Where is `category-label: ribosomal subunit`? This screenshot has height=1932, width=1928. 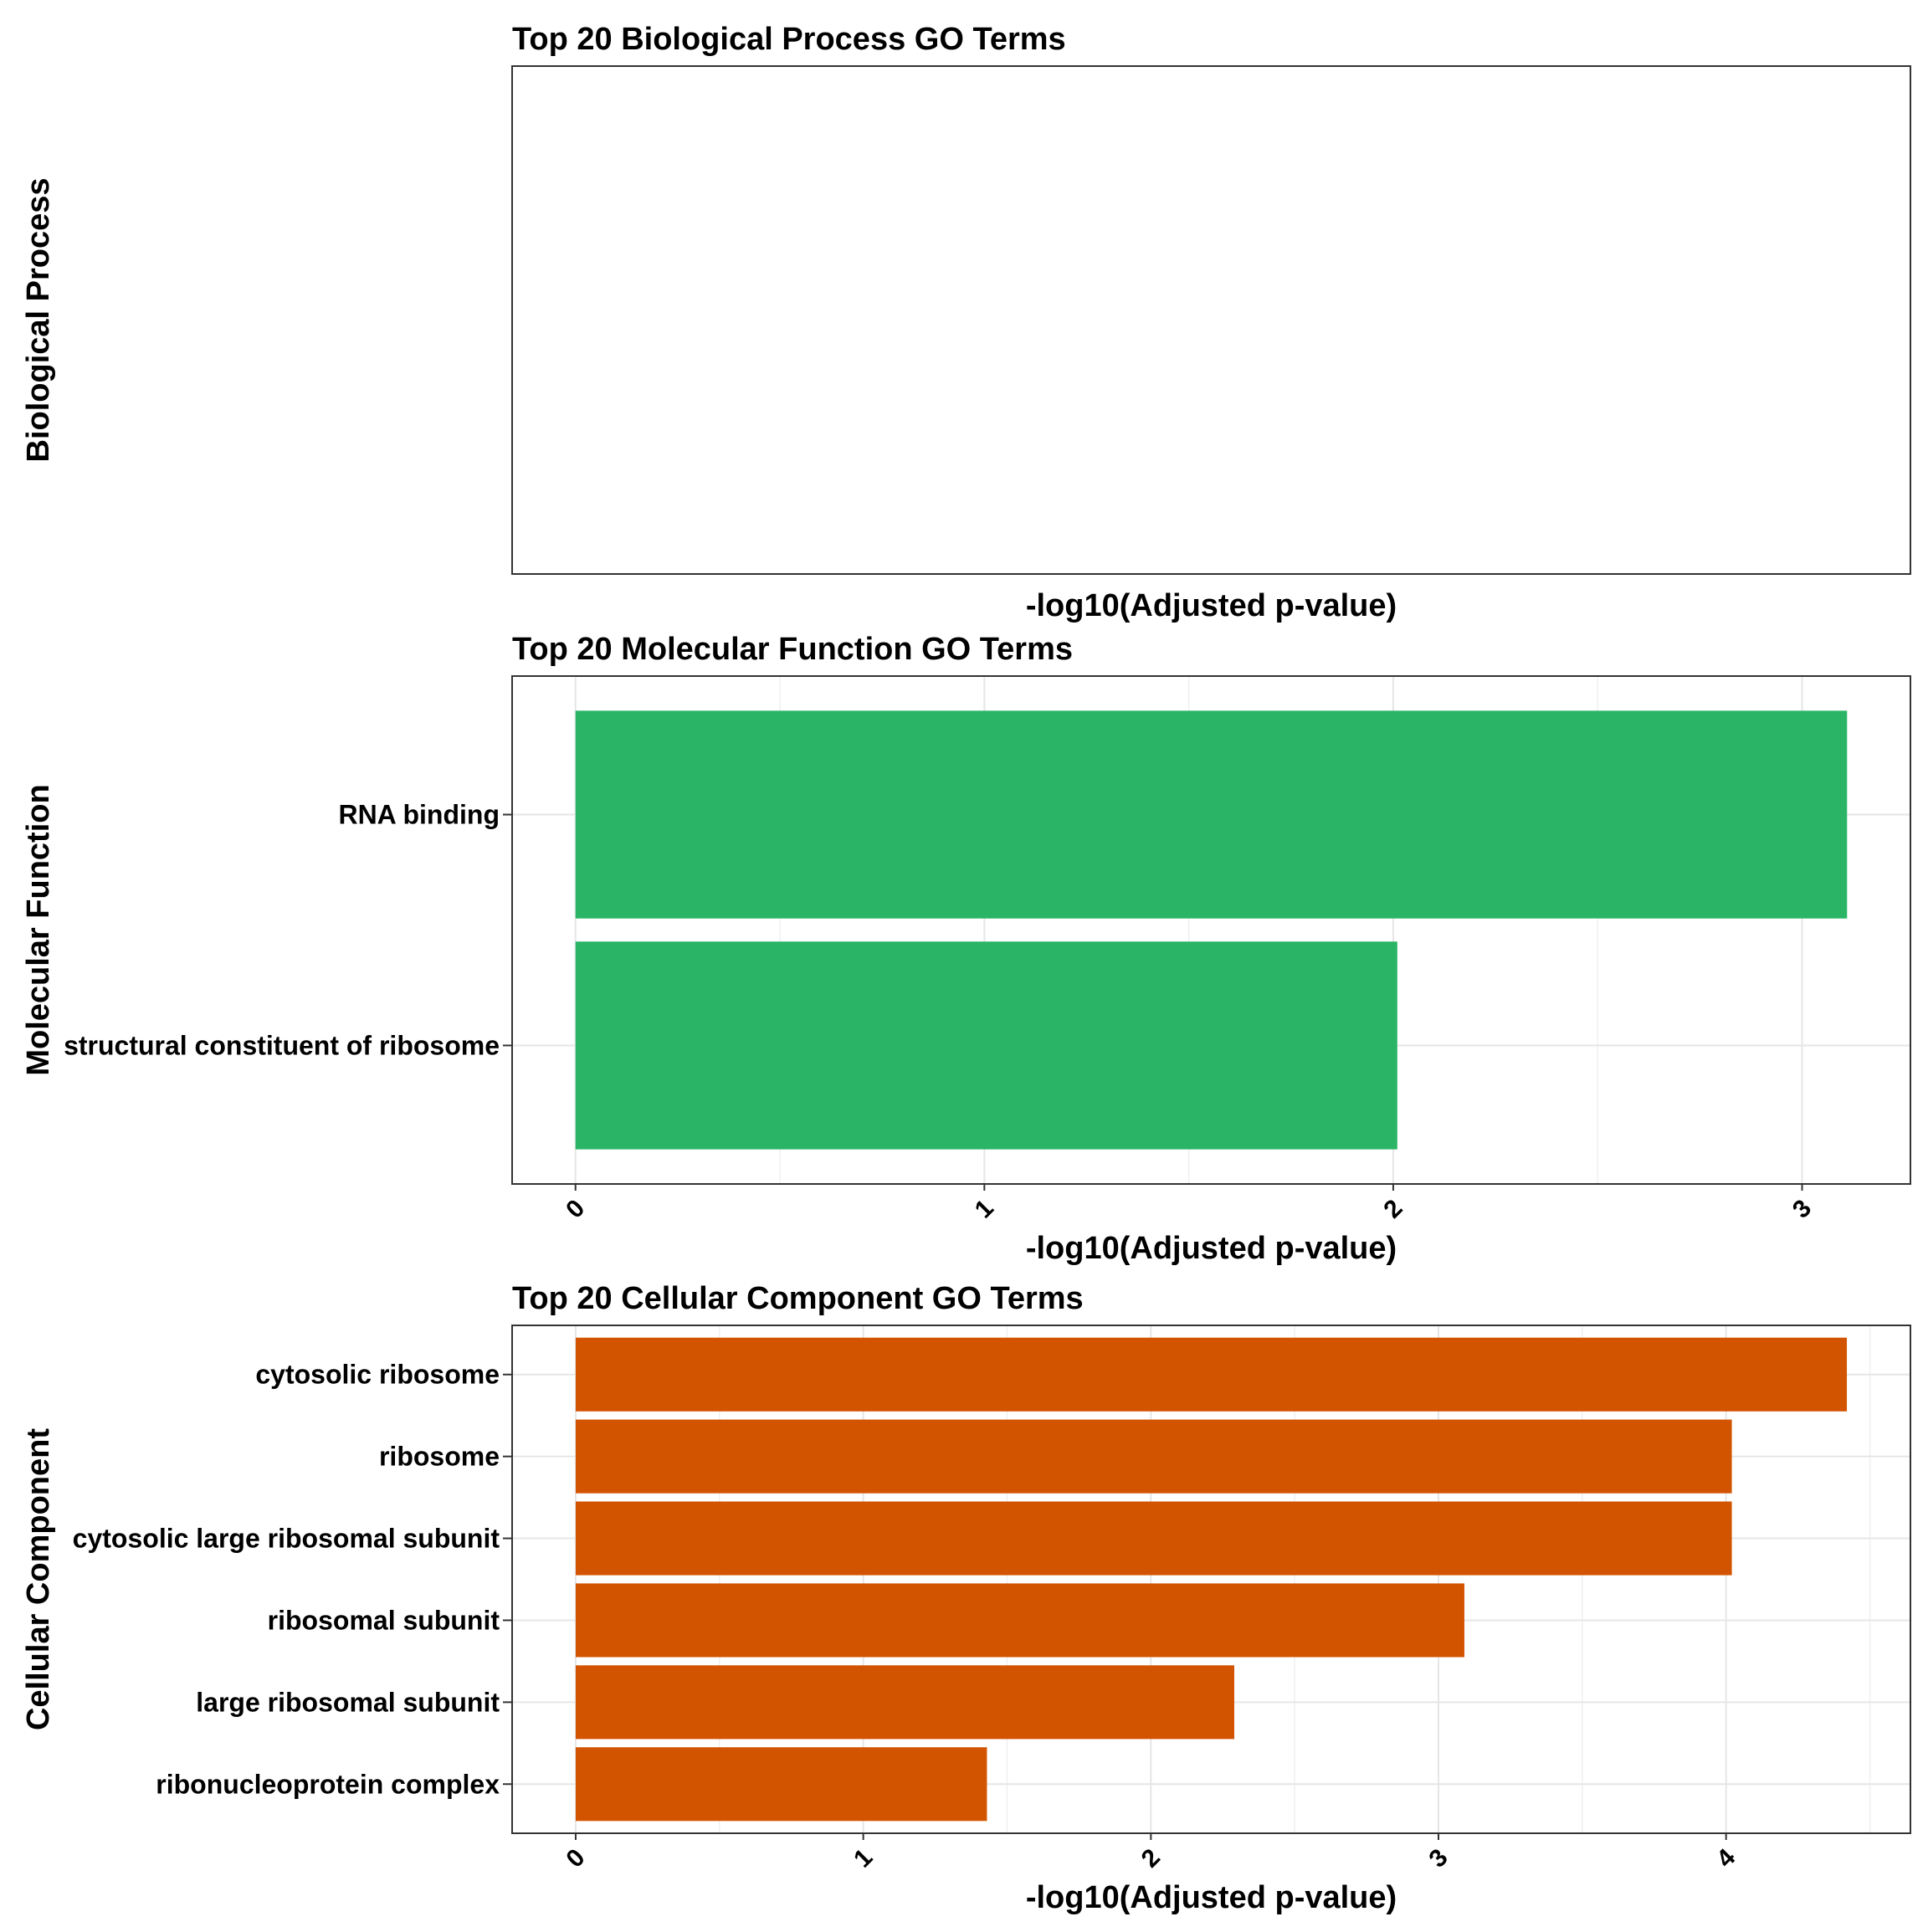
category-label: ribosomal subunit is located at coordinates (384, 1620).